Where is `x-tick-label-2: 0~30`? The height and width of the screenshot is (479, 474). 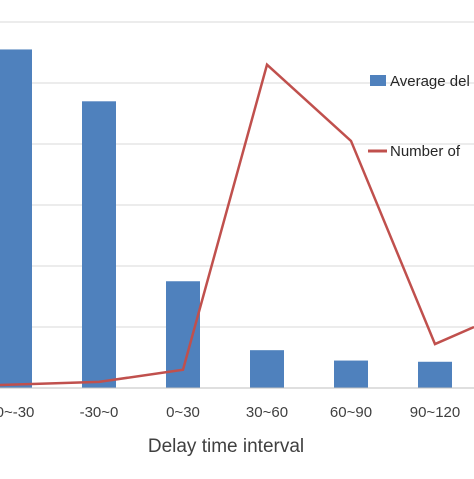 x-tick-label-2: 0~30 is located at coordinates (183, 412).